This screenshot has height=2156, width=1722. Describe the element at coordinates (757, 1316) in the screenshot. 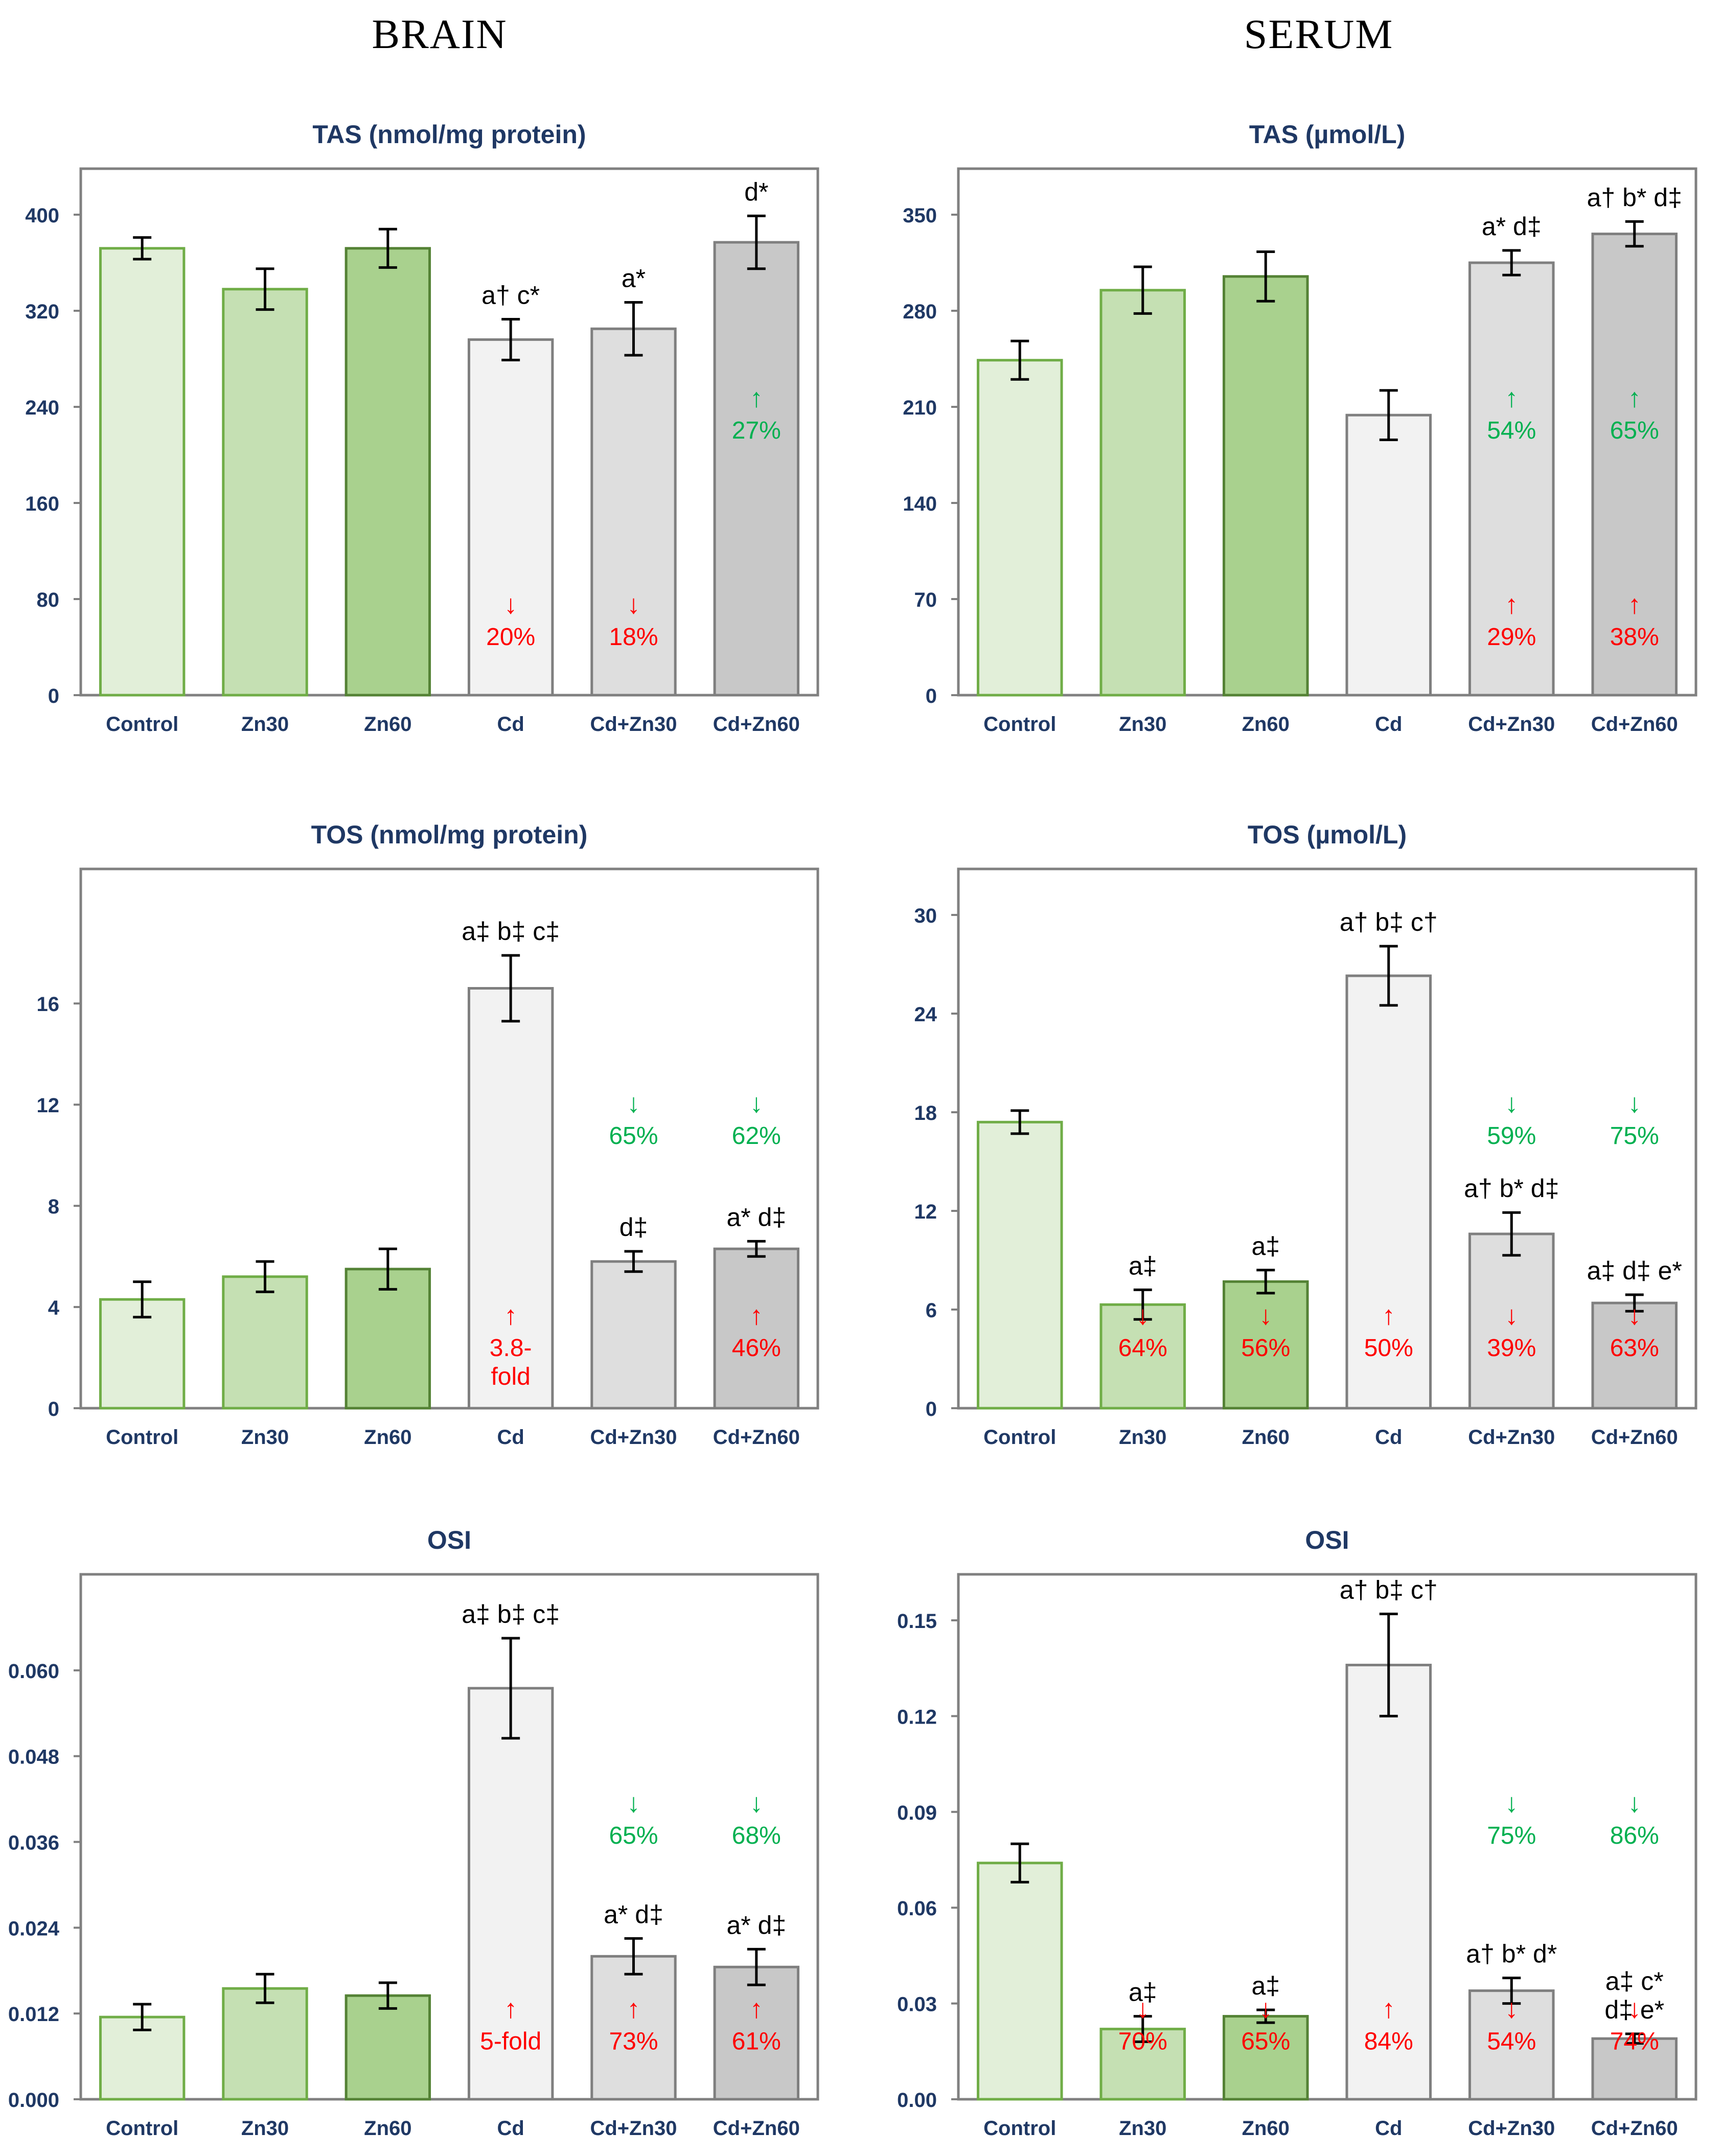

I see `brain_tos-lower-arrow-5: ↑` at that location.